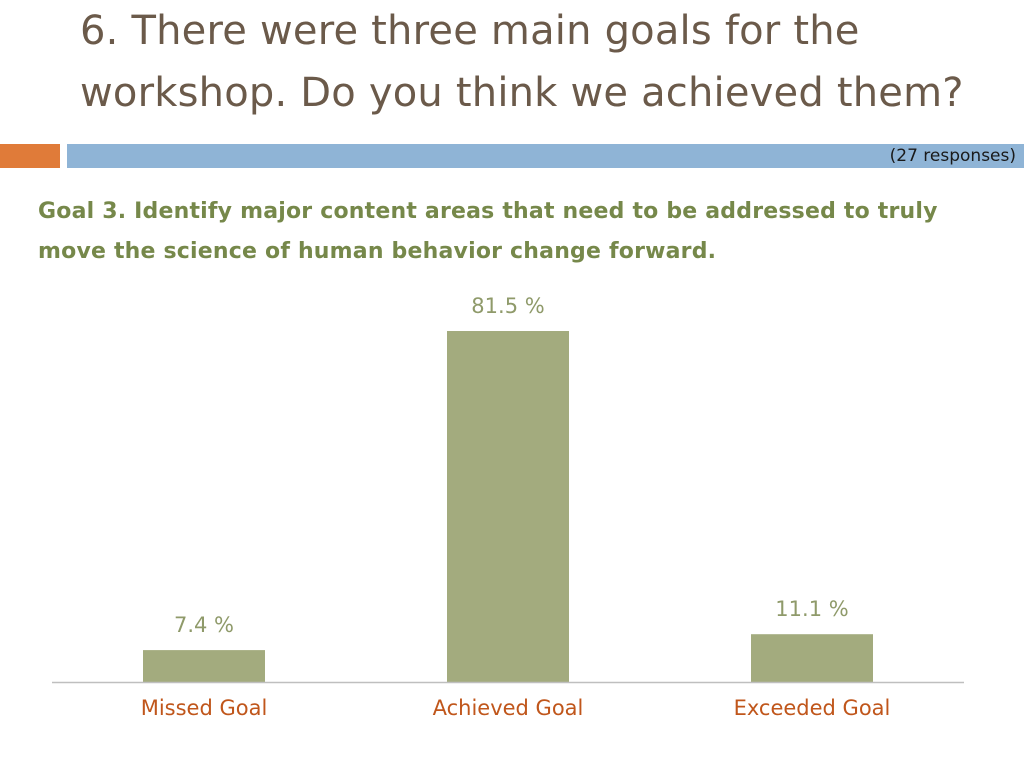  I want to click on category-label: Achieved Goal, so click(508, 708).